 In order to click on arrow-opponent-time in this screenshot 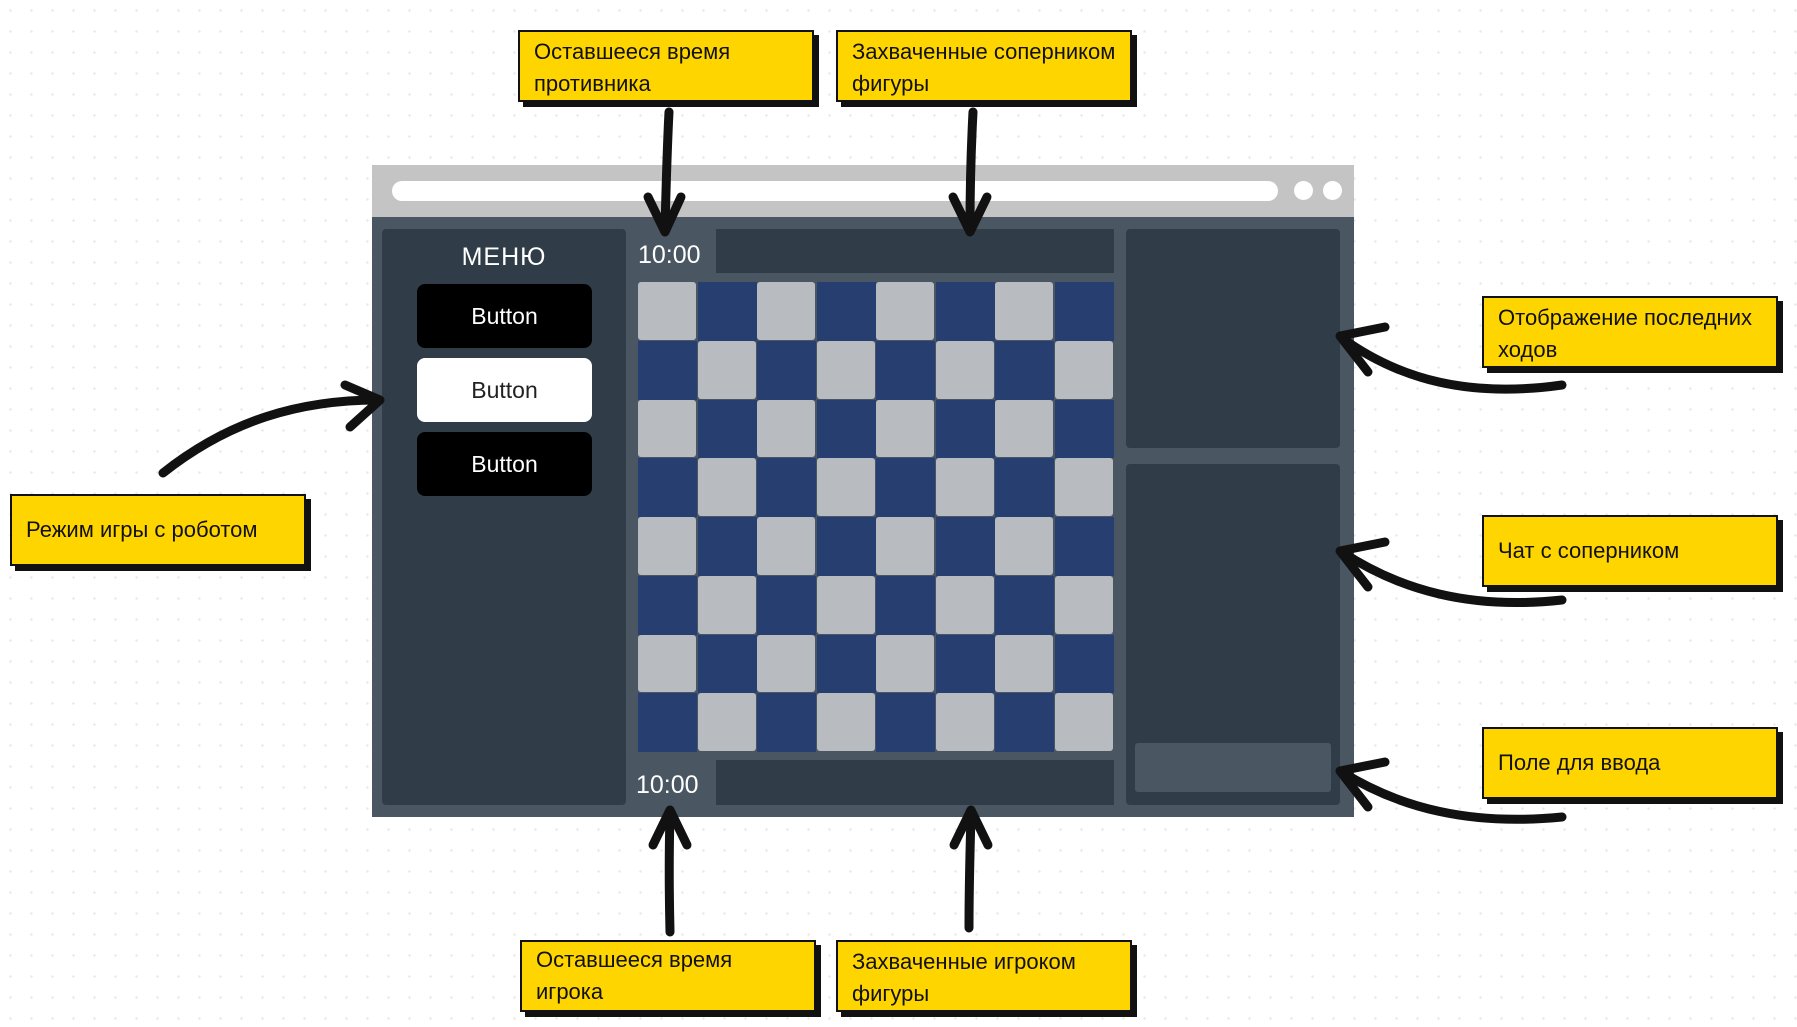, I will do `click(667, 170)`.